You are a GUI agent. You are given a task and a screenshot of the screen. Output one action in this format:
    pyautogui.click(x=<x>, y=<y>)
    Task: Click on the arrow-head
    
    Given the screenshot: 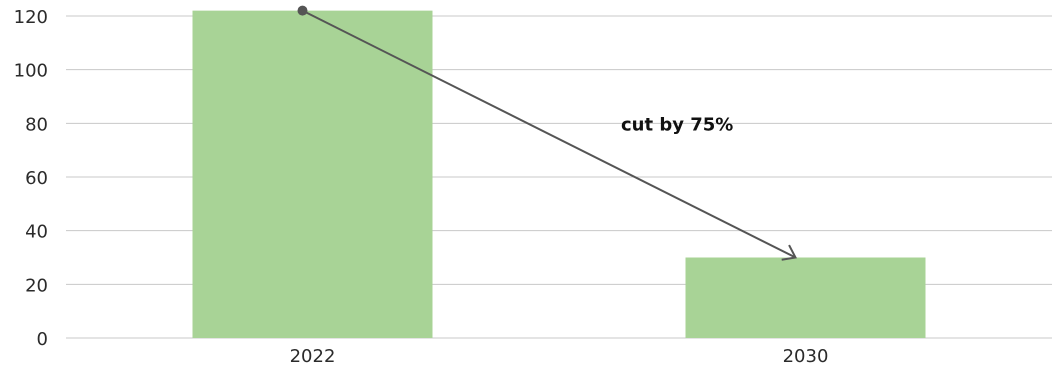 What is the action you would take?
    pyautogui.click(x=789, y=252)
    